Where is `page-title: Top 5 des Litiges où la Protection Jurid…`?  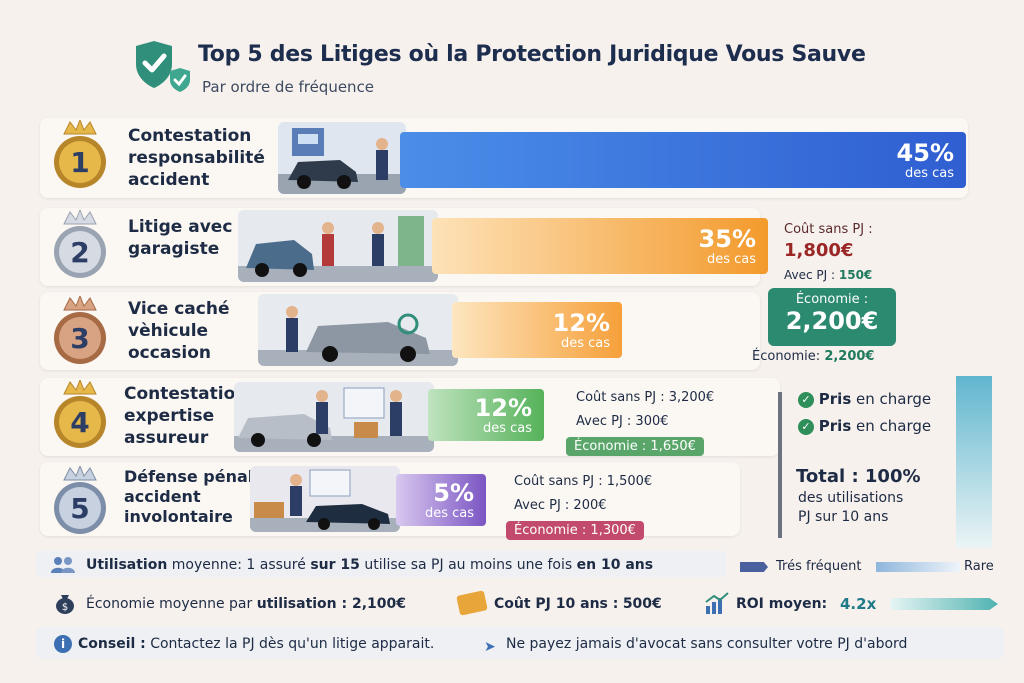
page-title: Top 5 des Litiges où la Protection Jurid… is located at coordinates (532, 54).